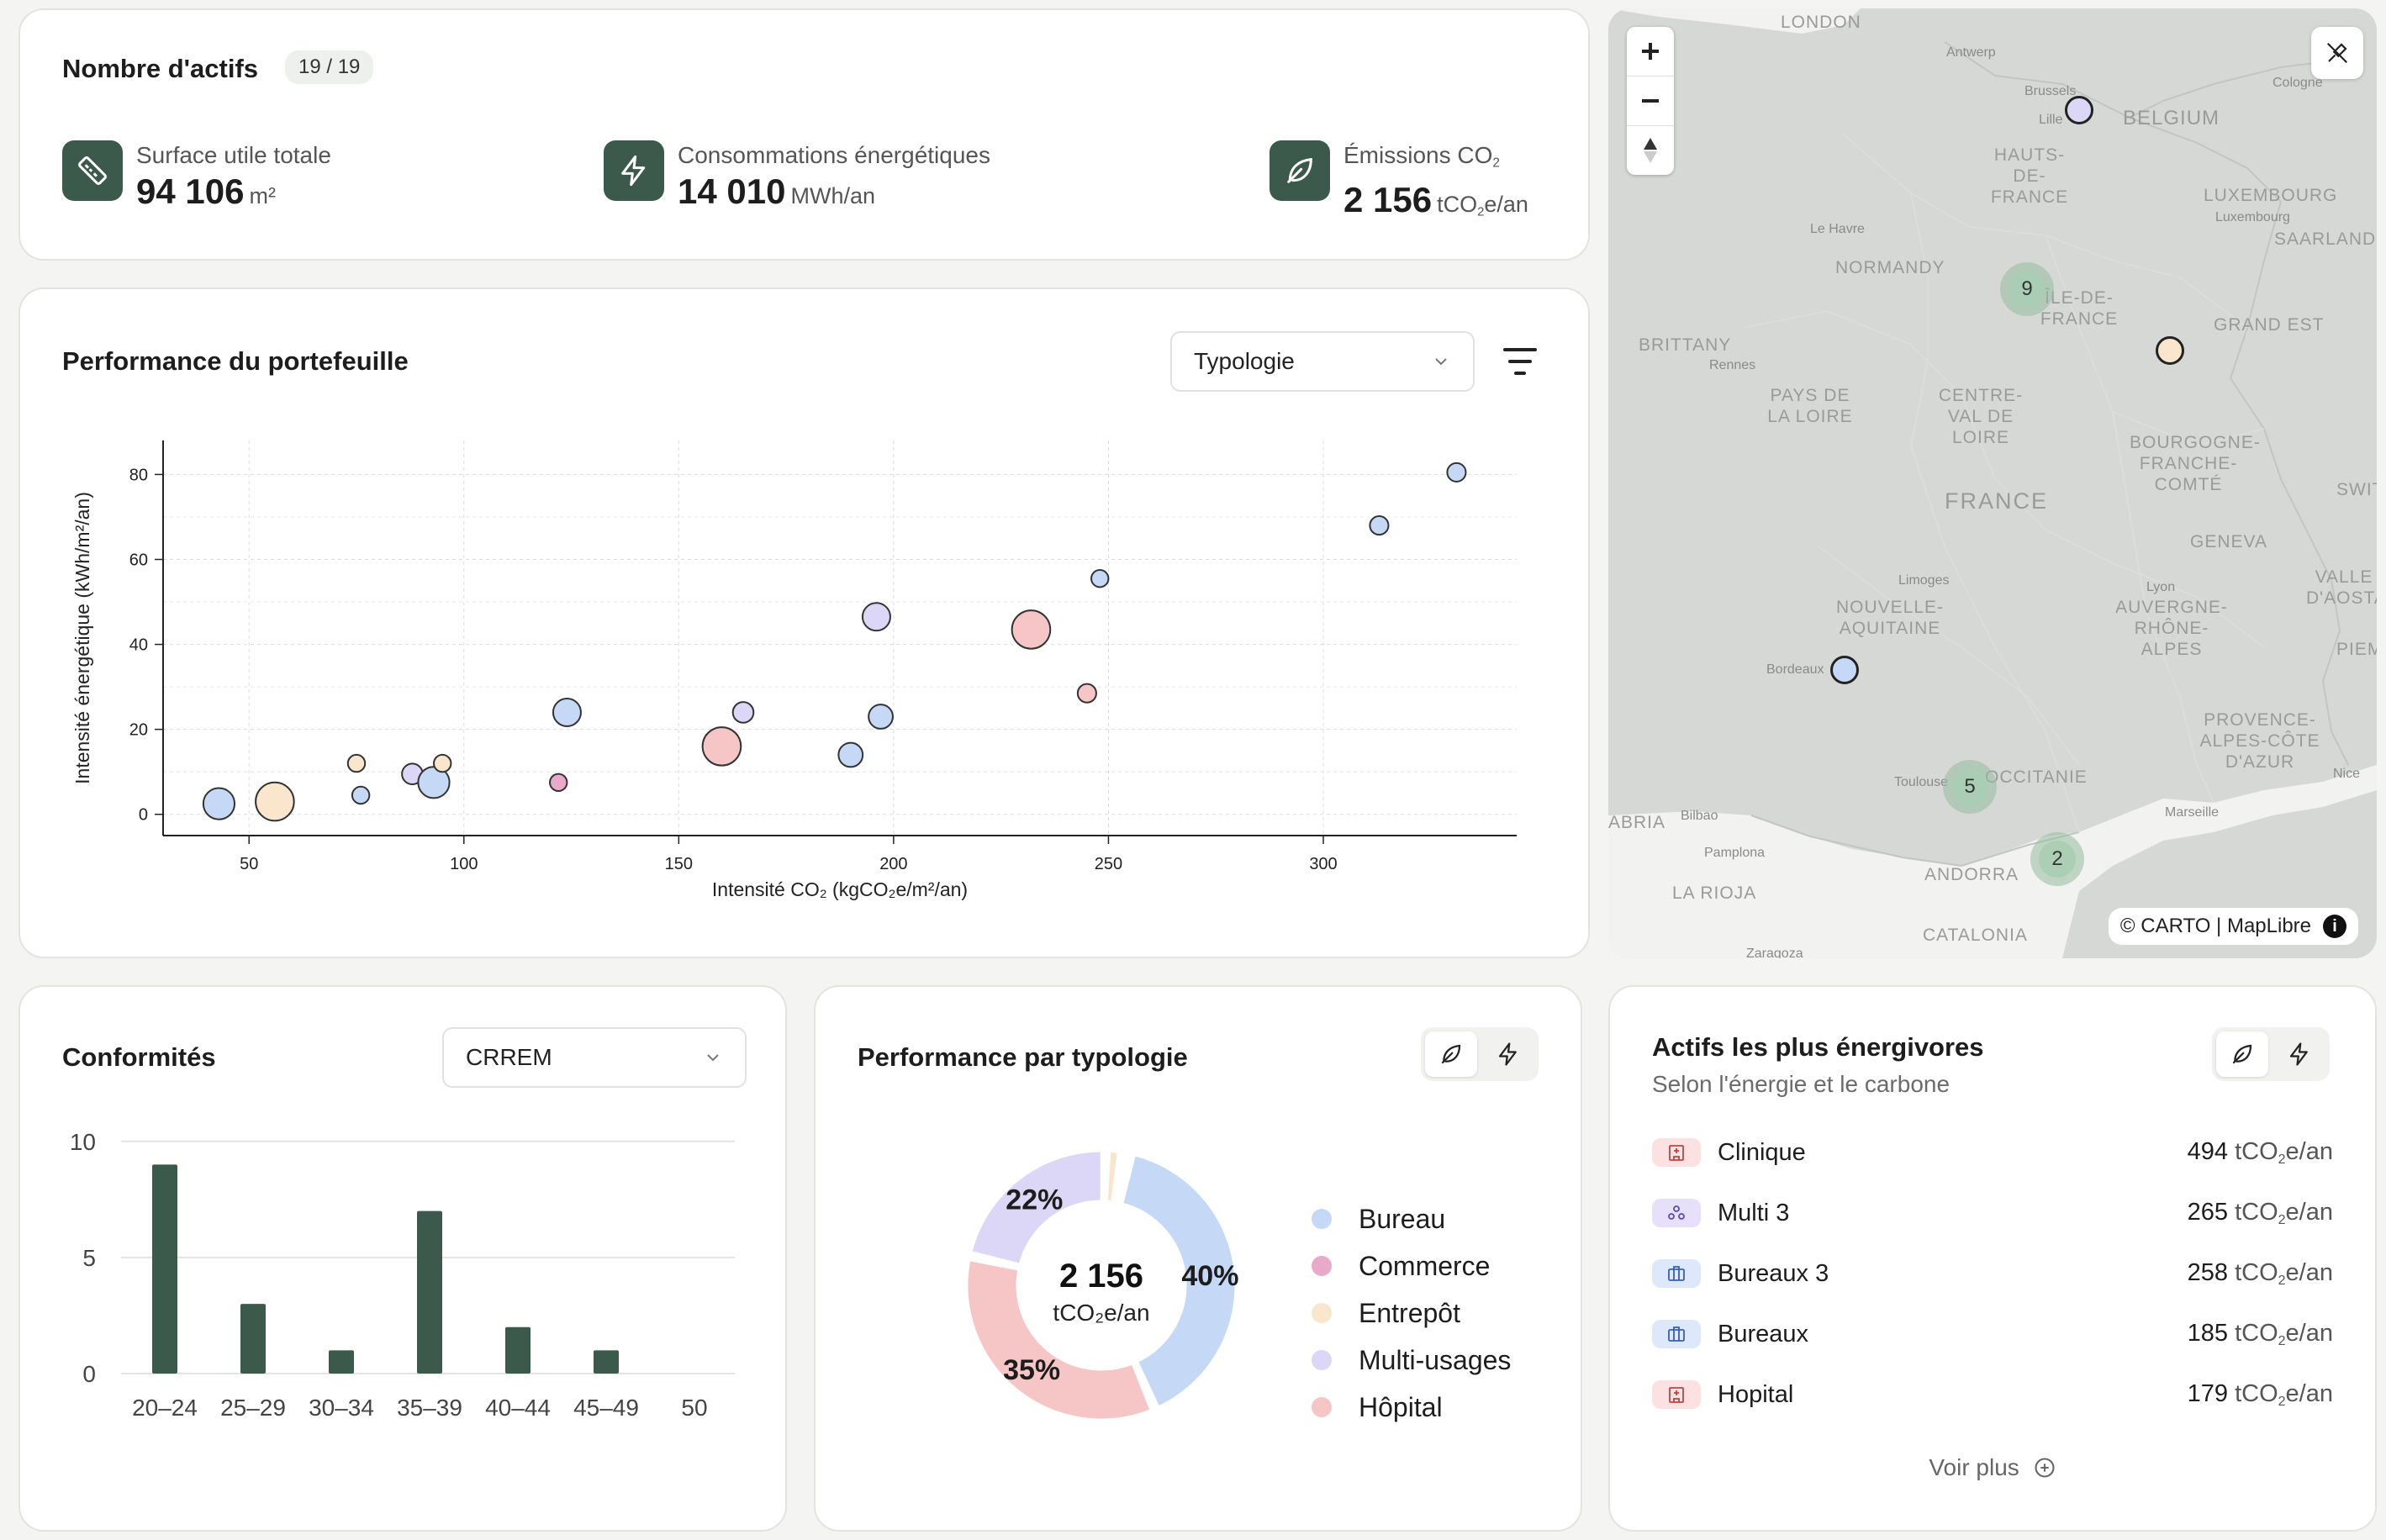 Image resolution: width=2386 pixels, height=1540 pixels. I want to click on typology-donut-chart: 40% 35% 22% 2 156 tCO₂e/an, so click(1101, 1285).